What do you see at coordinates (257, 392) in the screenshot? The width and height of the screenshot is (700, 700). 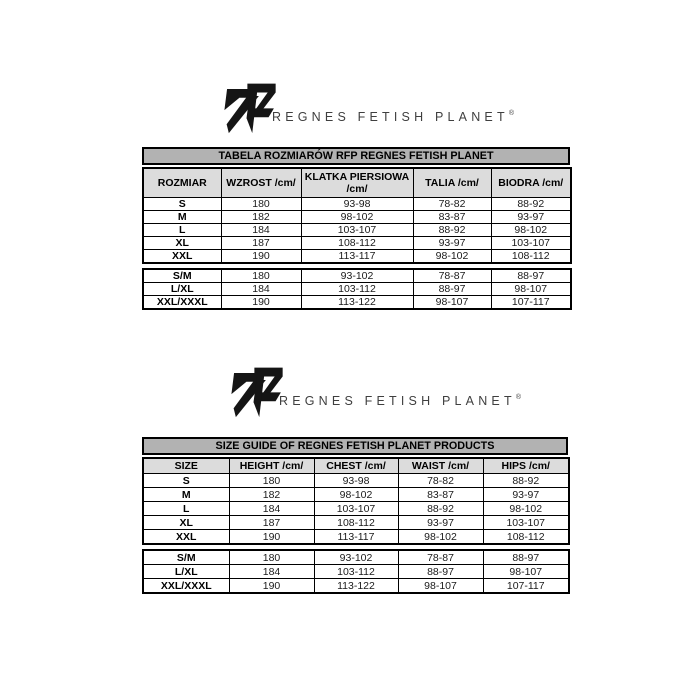 I see `rfp-monogram-icon` at bounding box center [257, 392].